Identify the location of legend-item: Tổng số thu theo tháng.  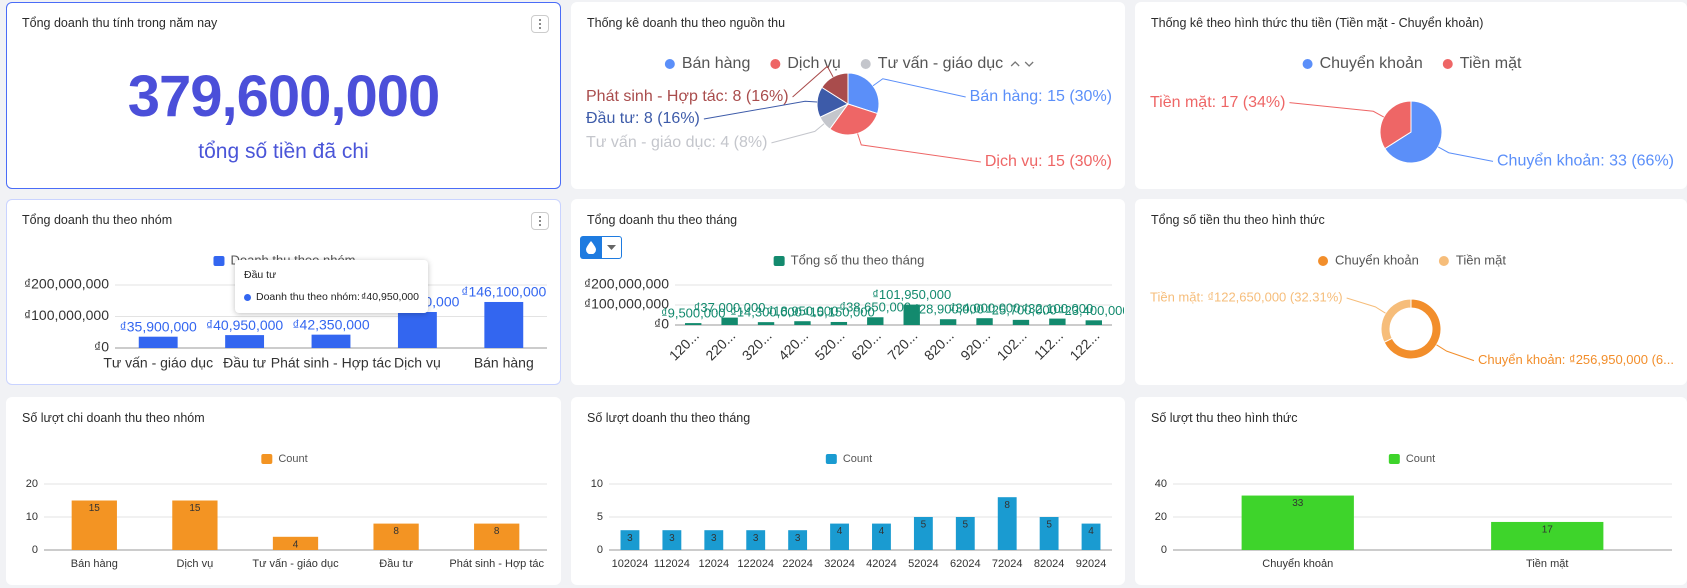
(849, 259).